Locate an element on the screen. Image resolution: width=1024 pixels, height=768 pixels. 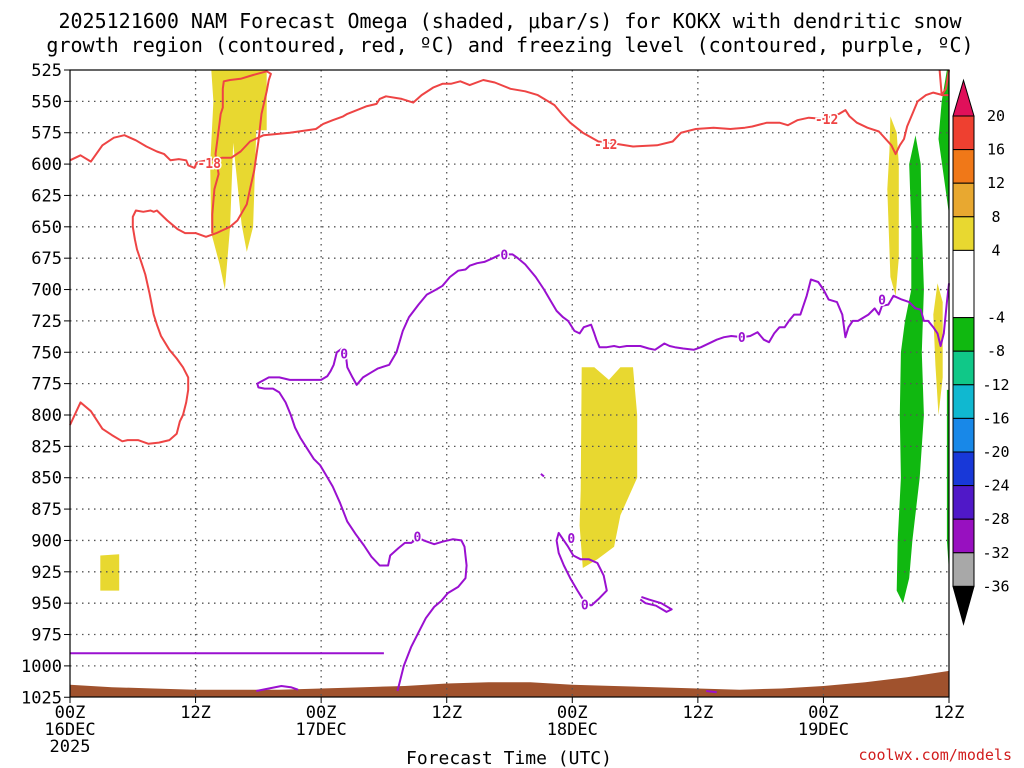
terrain-fill is located at coordinates (509, 683).